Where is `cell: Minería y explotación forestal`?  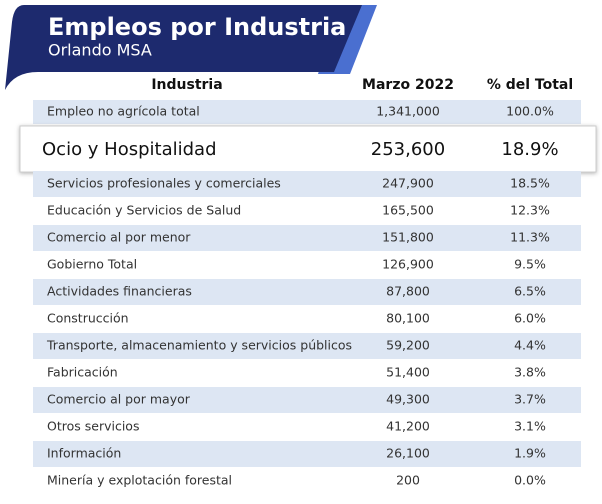
cell: Minería y explotación forestal is located at coordinates (139, 480).